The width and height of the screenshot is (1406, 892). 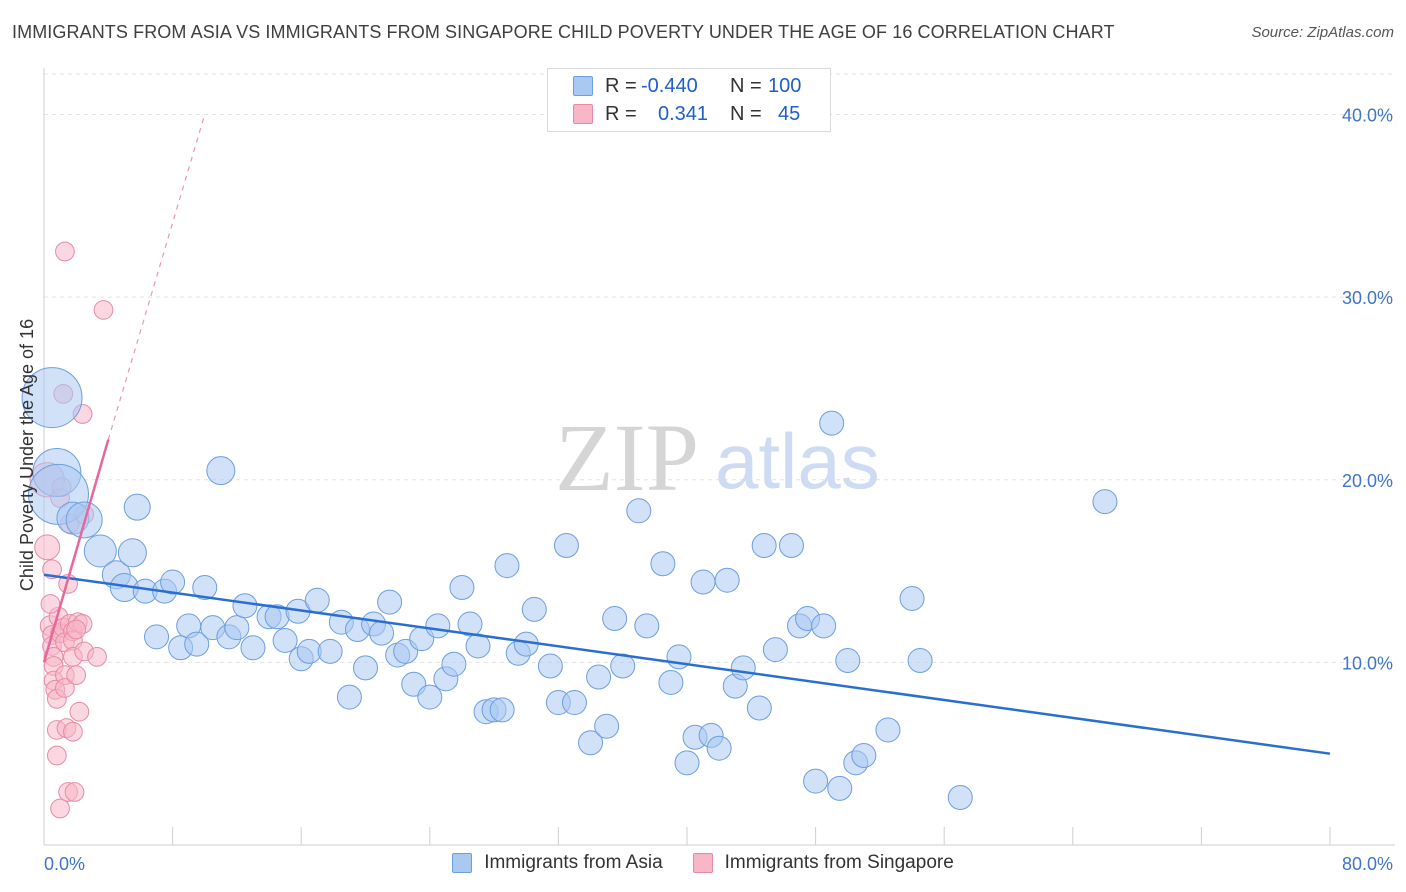 I want to click on singapore-n-value: 45, so click(x=789, y=113).